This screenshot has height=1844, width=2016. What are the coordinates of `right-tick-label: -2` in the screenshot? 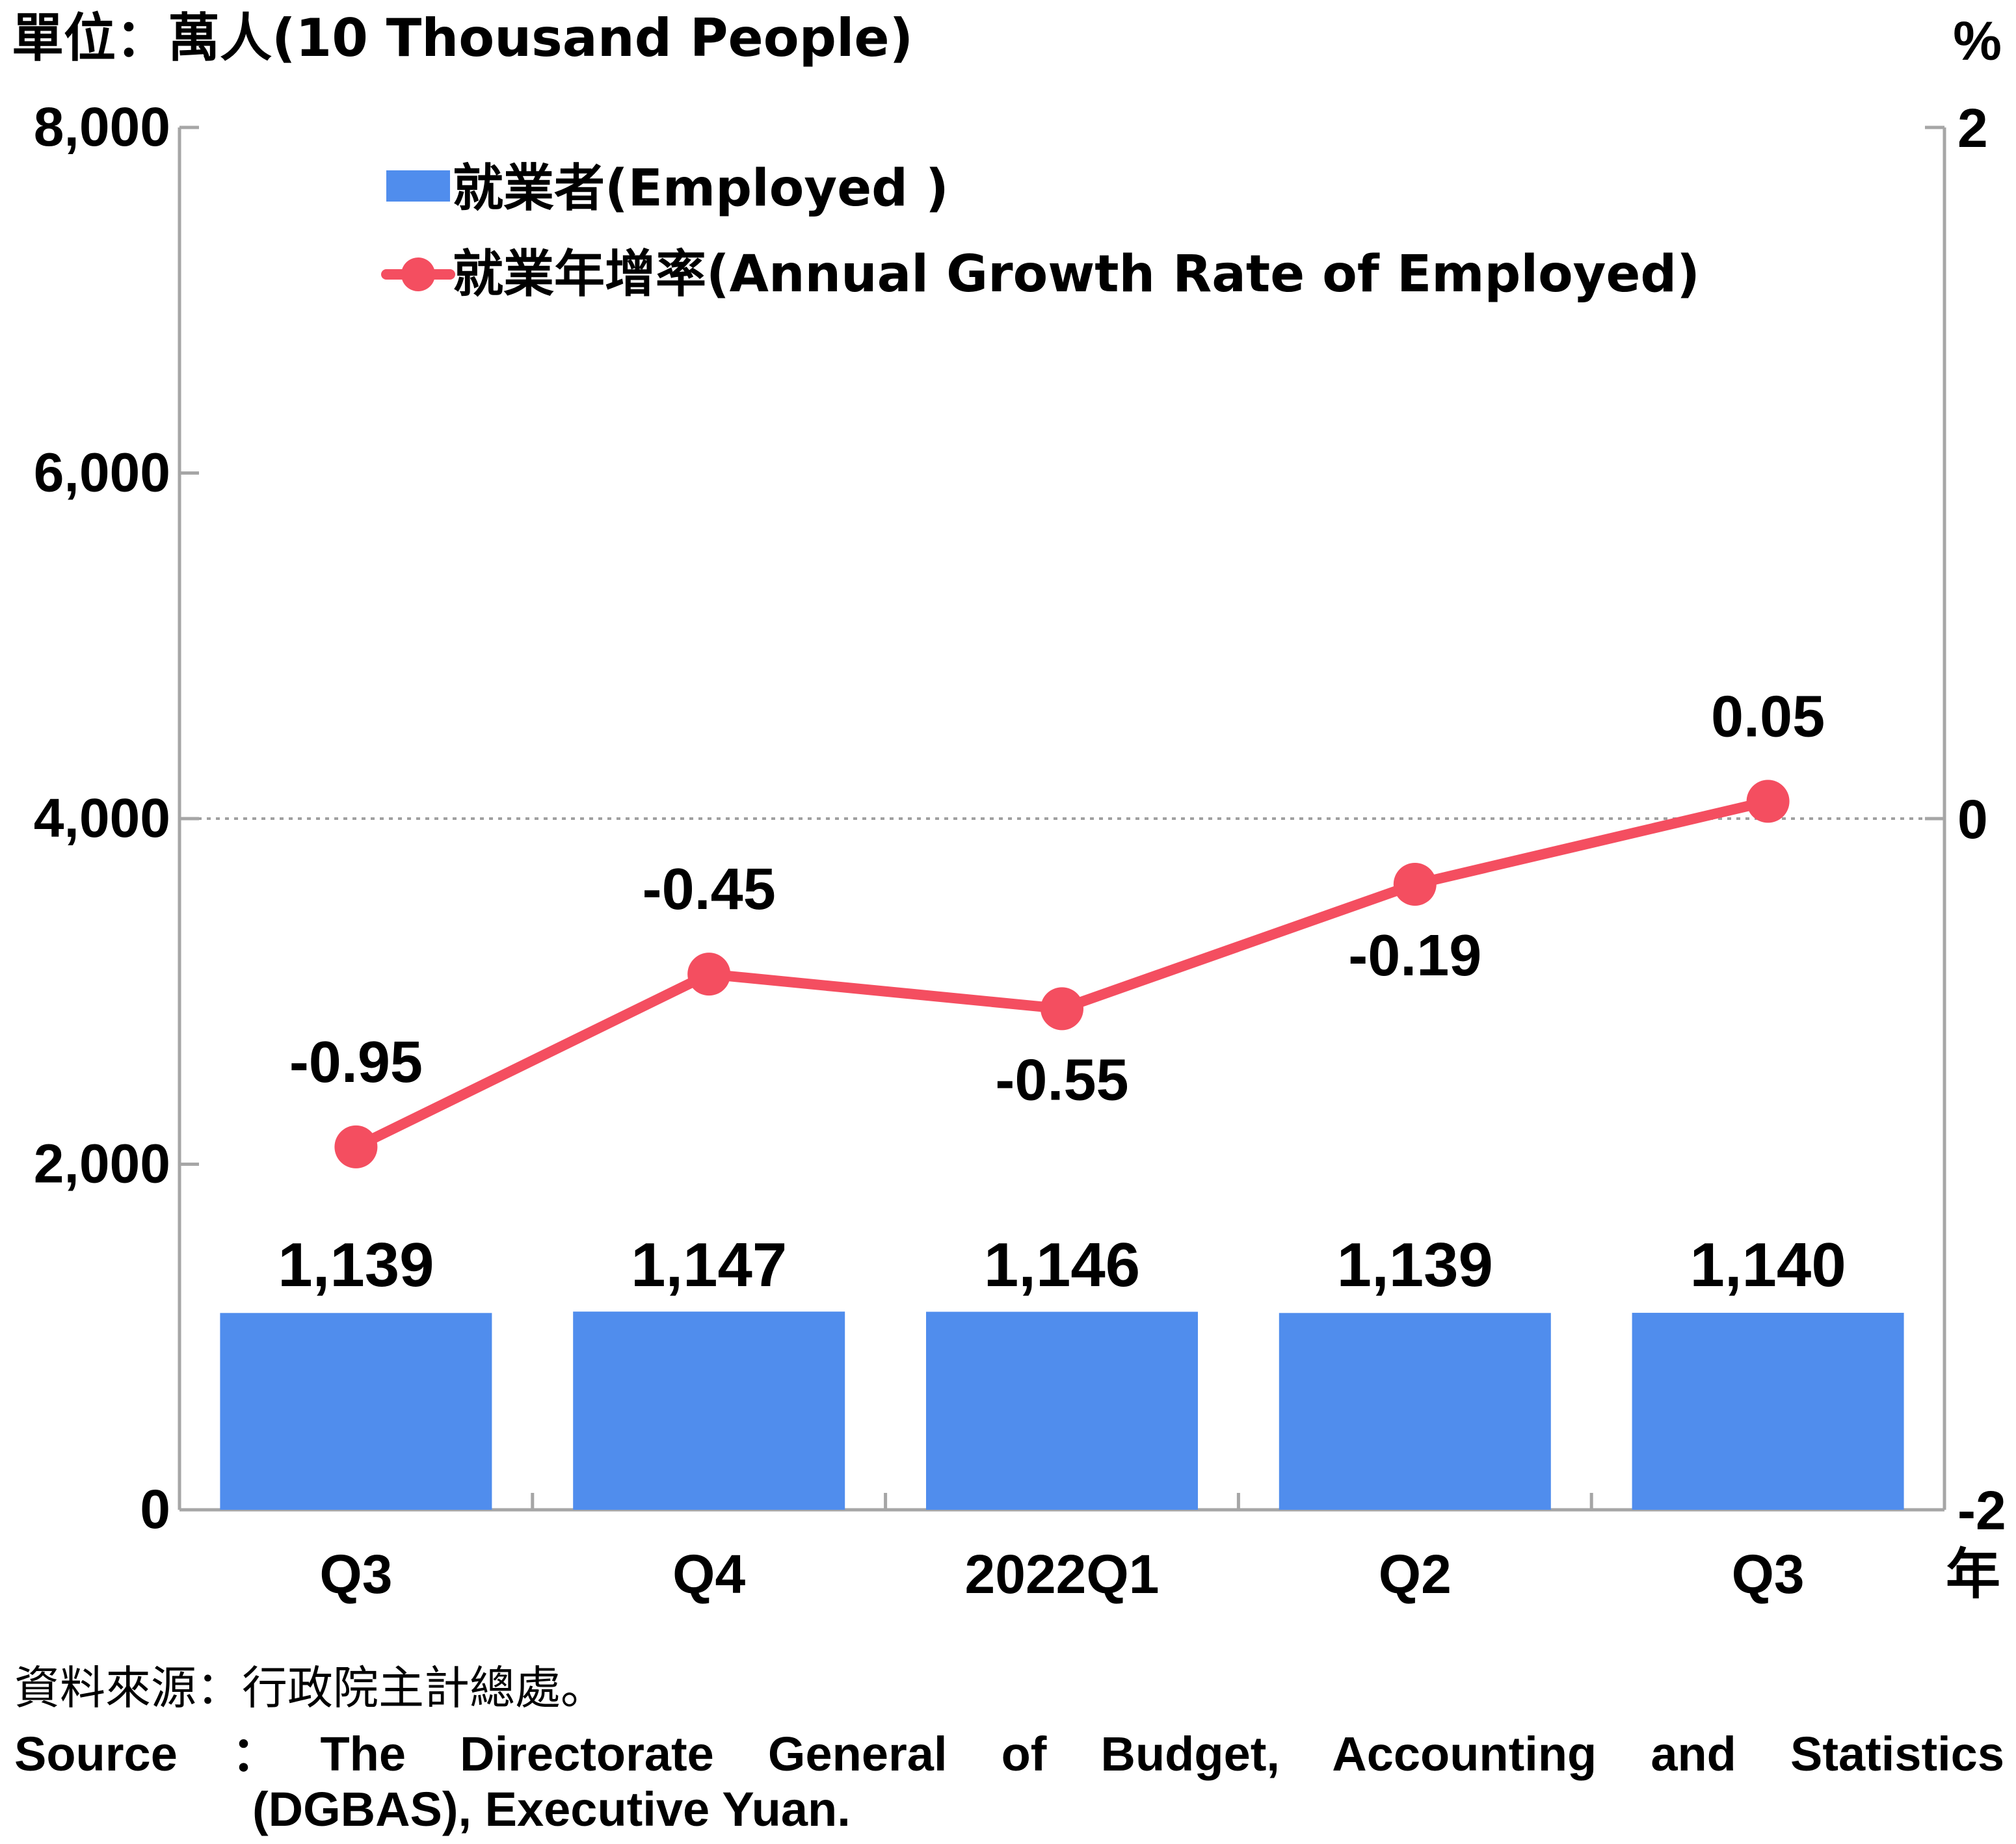 It's located at (1981, 1510).